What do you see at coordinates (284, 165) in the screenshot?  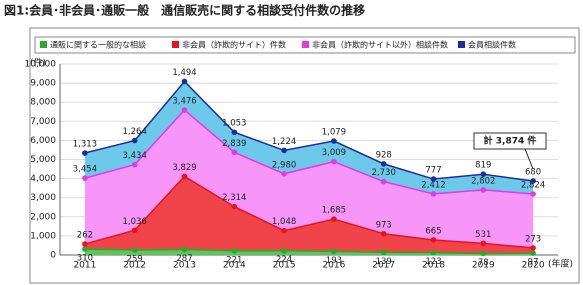 I see `value-label: 2,980` at bounding box center [284, 165].